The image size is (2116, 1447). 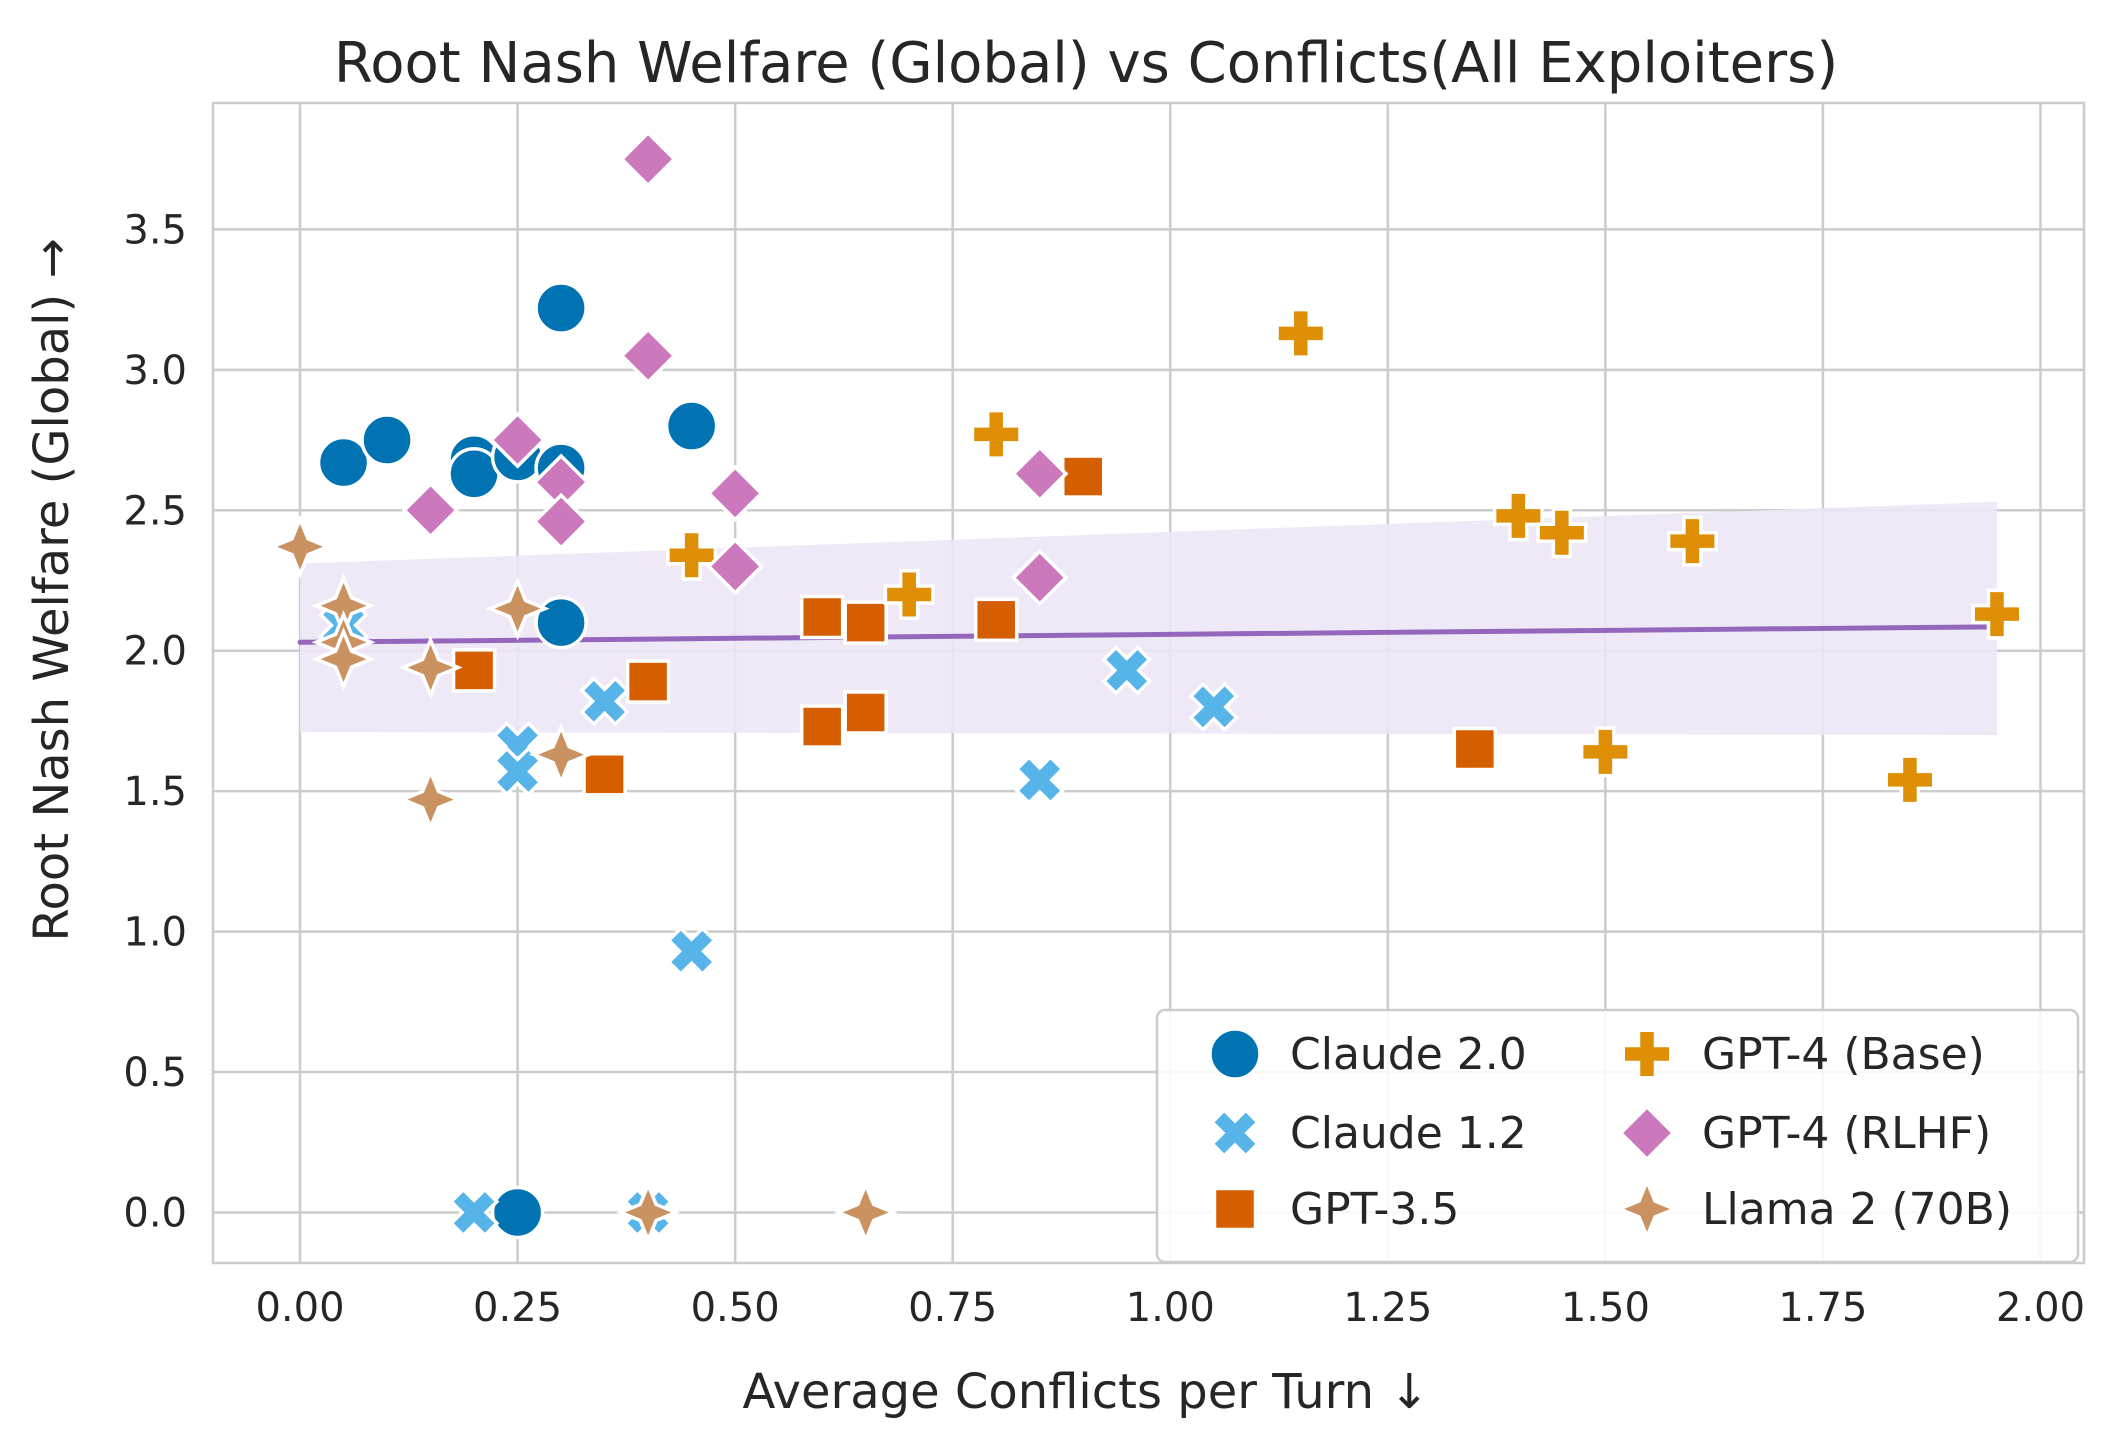 What do you see at coordinates (1647, 1054) in the screenshot?
I see `legend-marker-gpt-4-base` at bounding box center [1647, 1054].